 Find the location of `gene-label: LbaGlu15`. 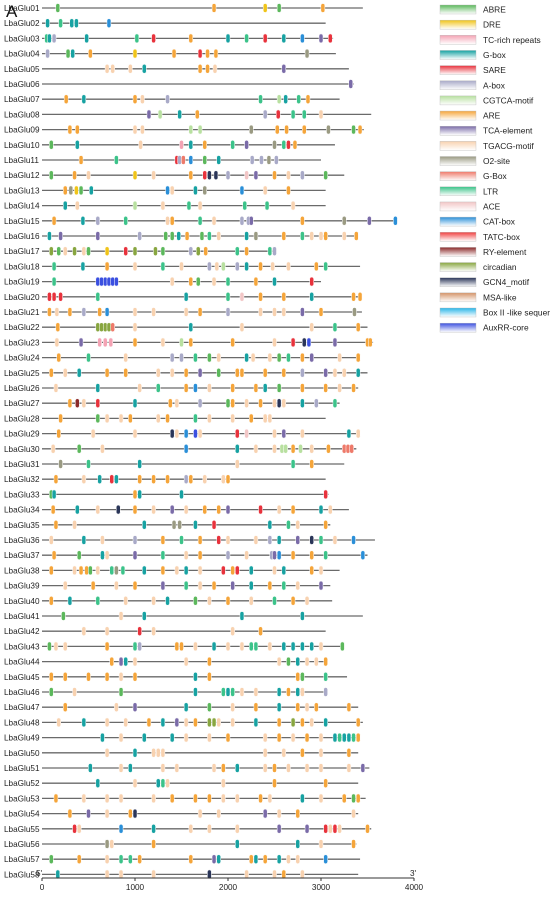

gene-label: LbaGlu15 is located at coordinates (22, 221).